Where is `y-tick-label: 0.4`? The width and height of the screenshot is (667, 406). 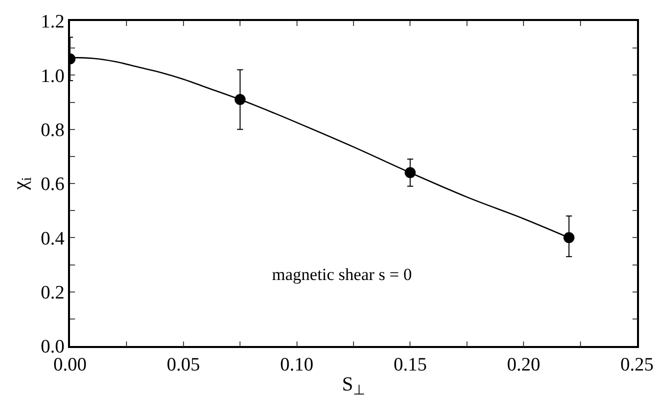
y-tick-label: 0.4 is located at coordinates (52, 239).